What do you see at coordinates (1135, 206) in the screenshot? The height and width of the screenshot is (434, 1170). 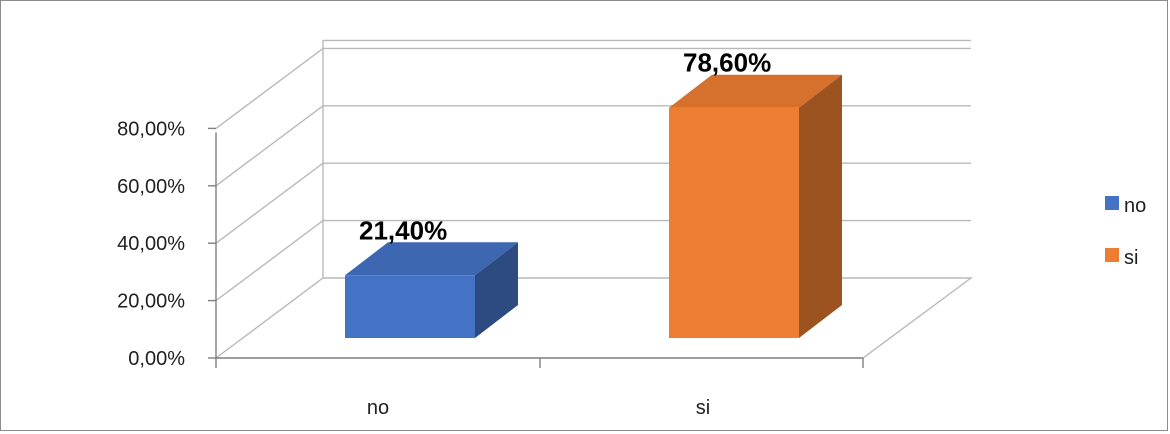 I see `legend-label-no: no` at bounding box center [1135, 206].